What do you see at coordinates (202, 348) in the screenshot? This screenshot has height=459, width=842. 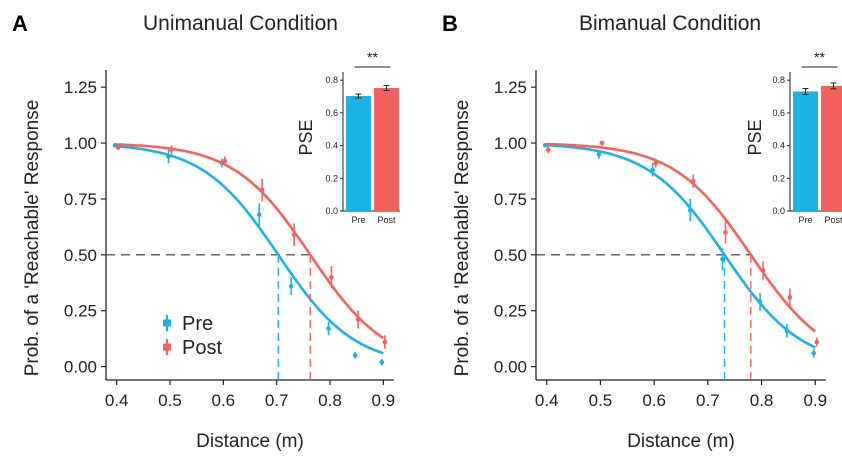 I see `legend-label: Post` at bounding box center [202, 348].